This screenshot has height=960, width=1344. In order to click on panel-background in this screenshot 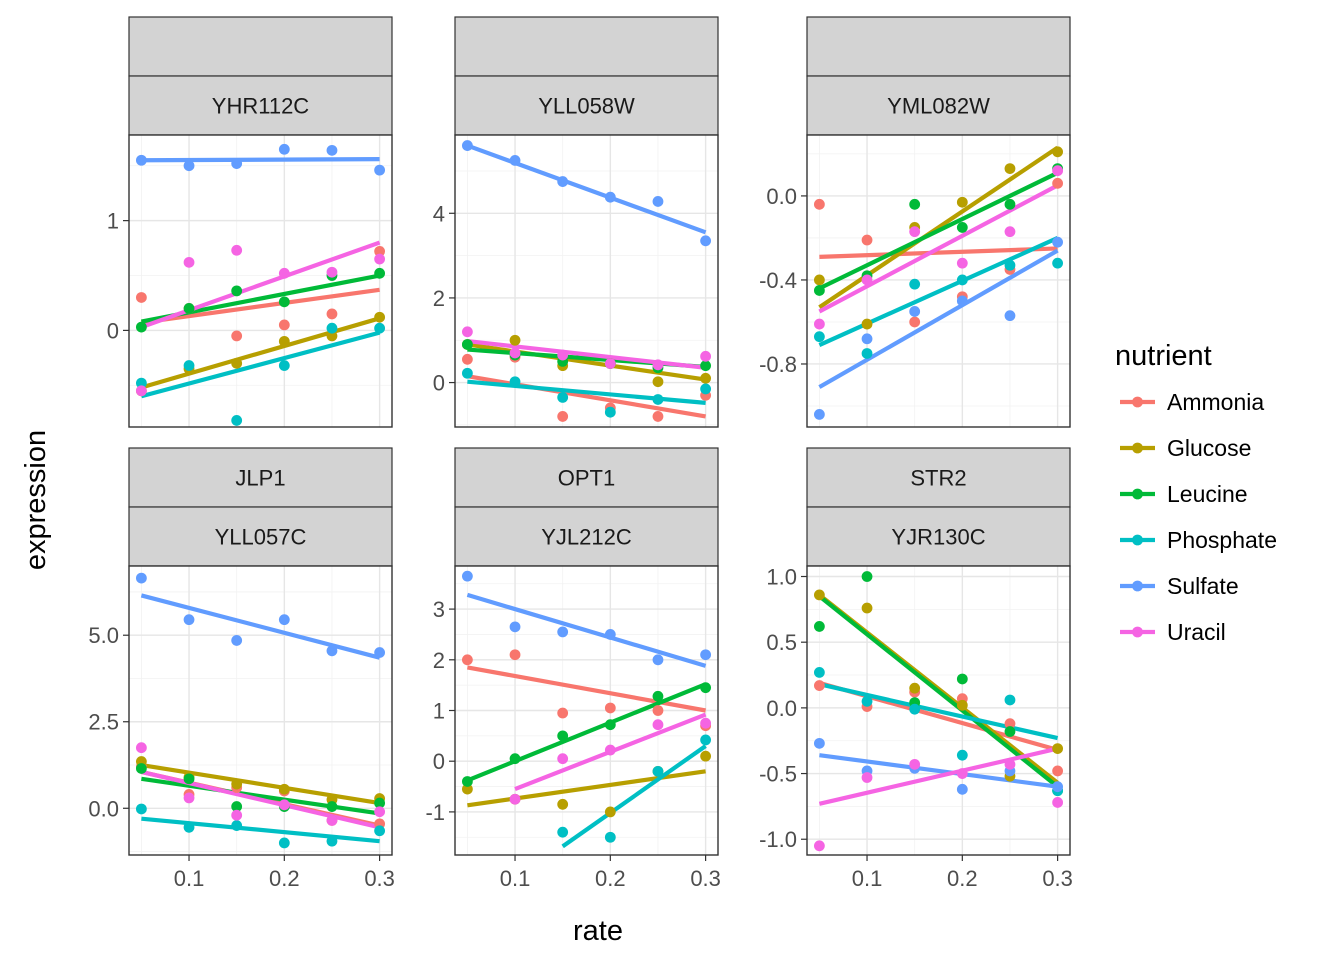, I will do `click(938, 281)`.